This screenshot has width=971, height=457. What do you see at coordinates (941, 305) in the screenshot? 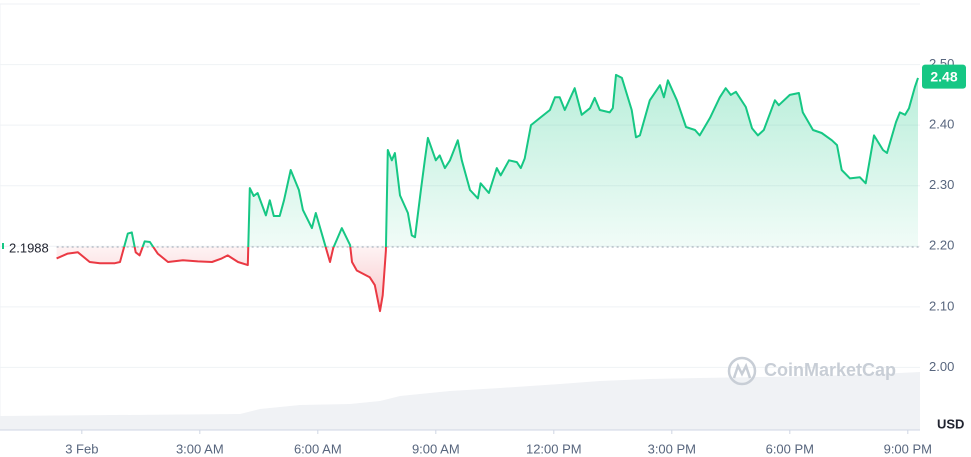
I see `y-tick-label: 2.10` at bounding box center [941, 305].